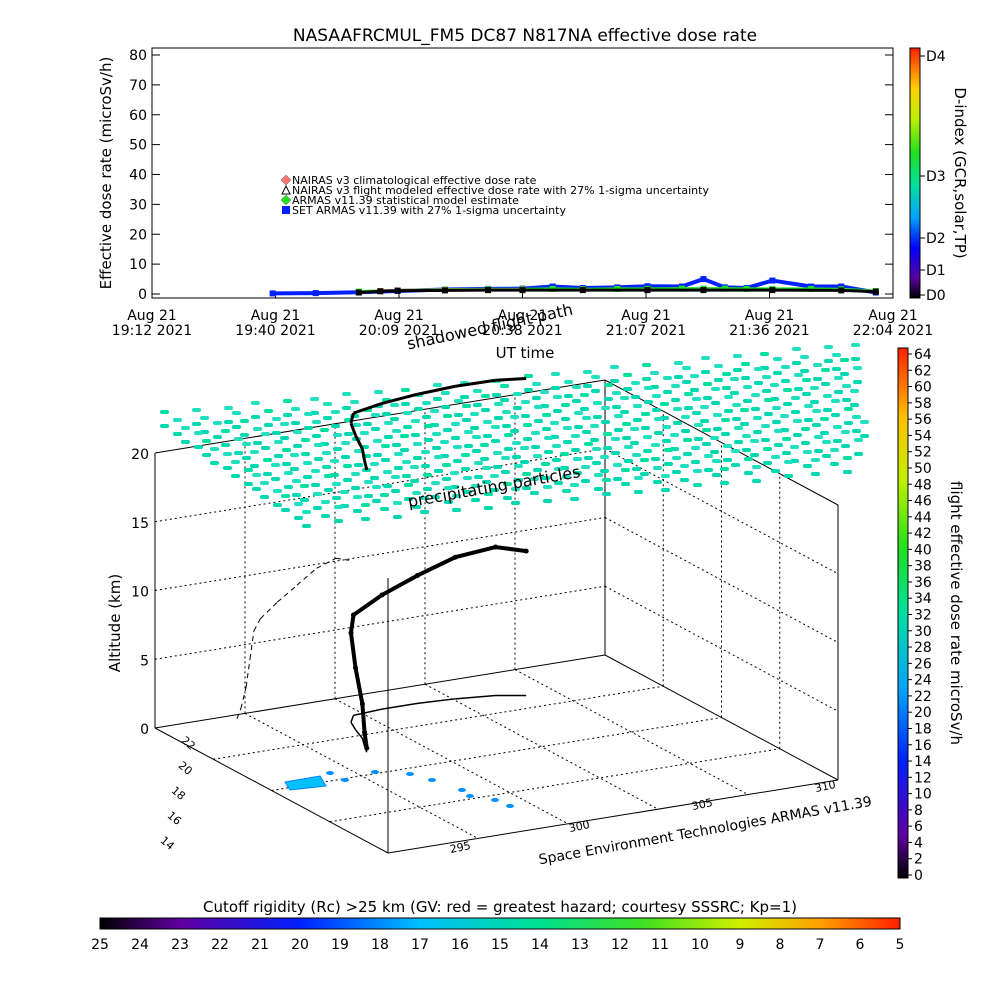 The image size is (1000, 1000). Describe the element at coordinates (540, 945) in the screenshot. I see `rc-tick-label: 14` at that location.